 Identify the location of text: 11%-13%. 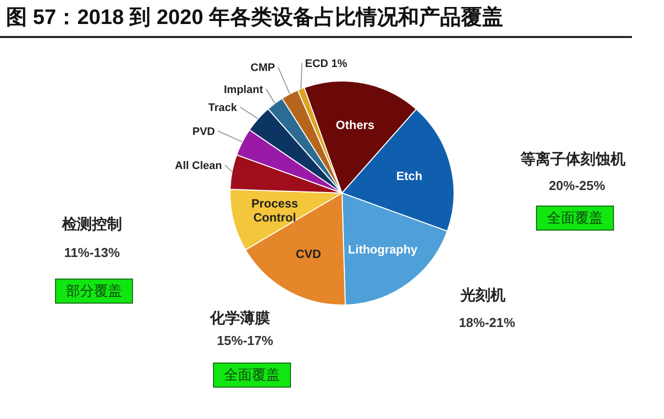
(92, 253).